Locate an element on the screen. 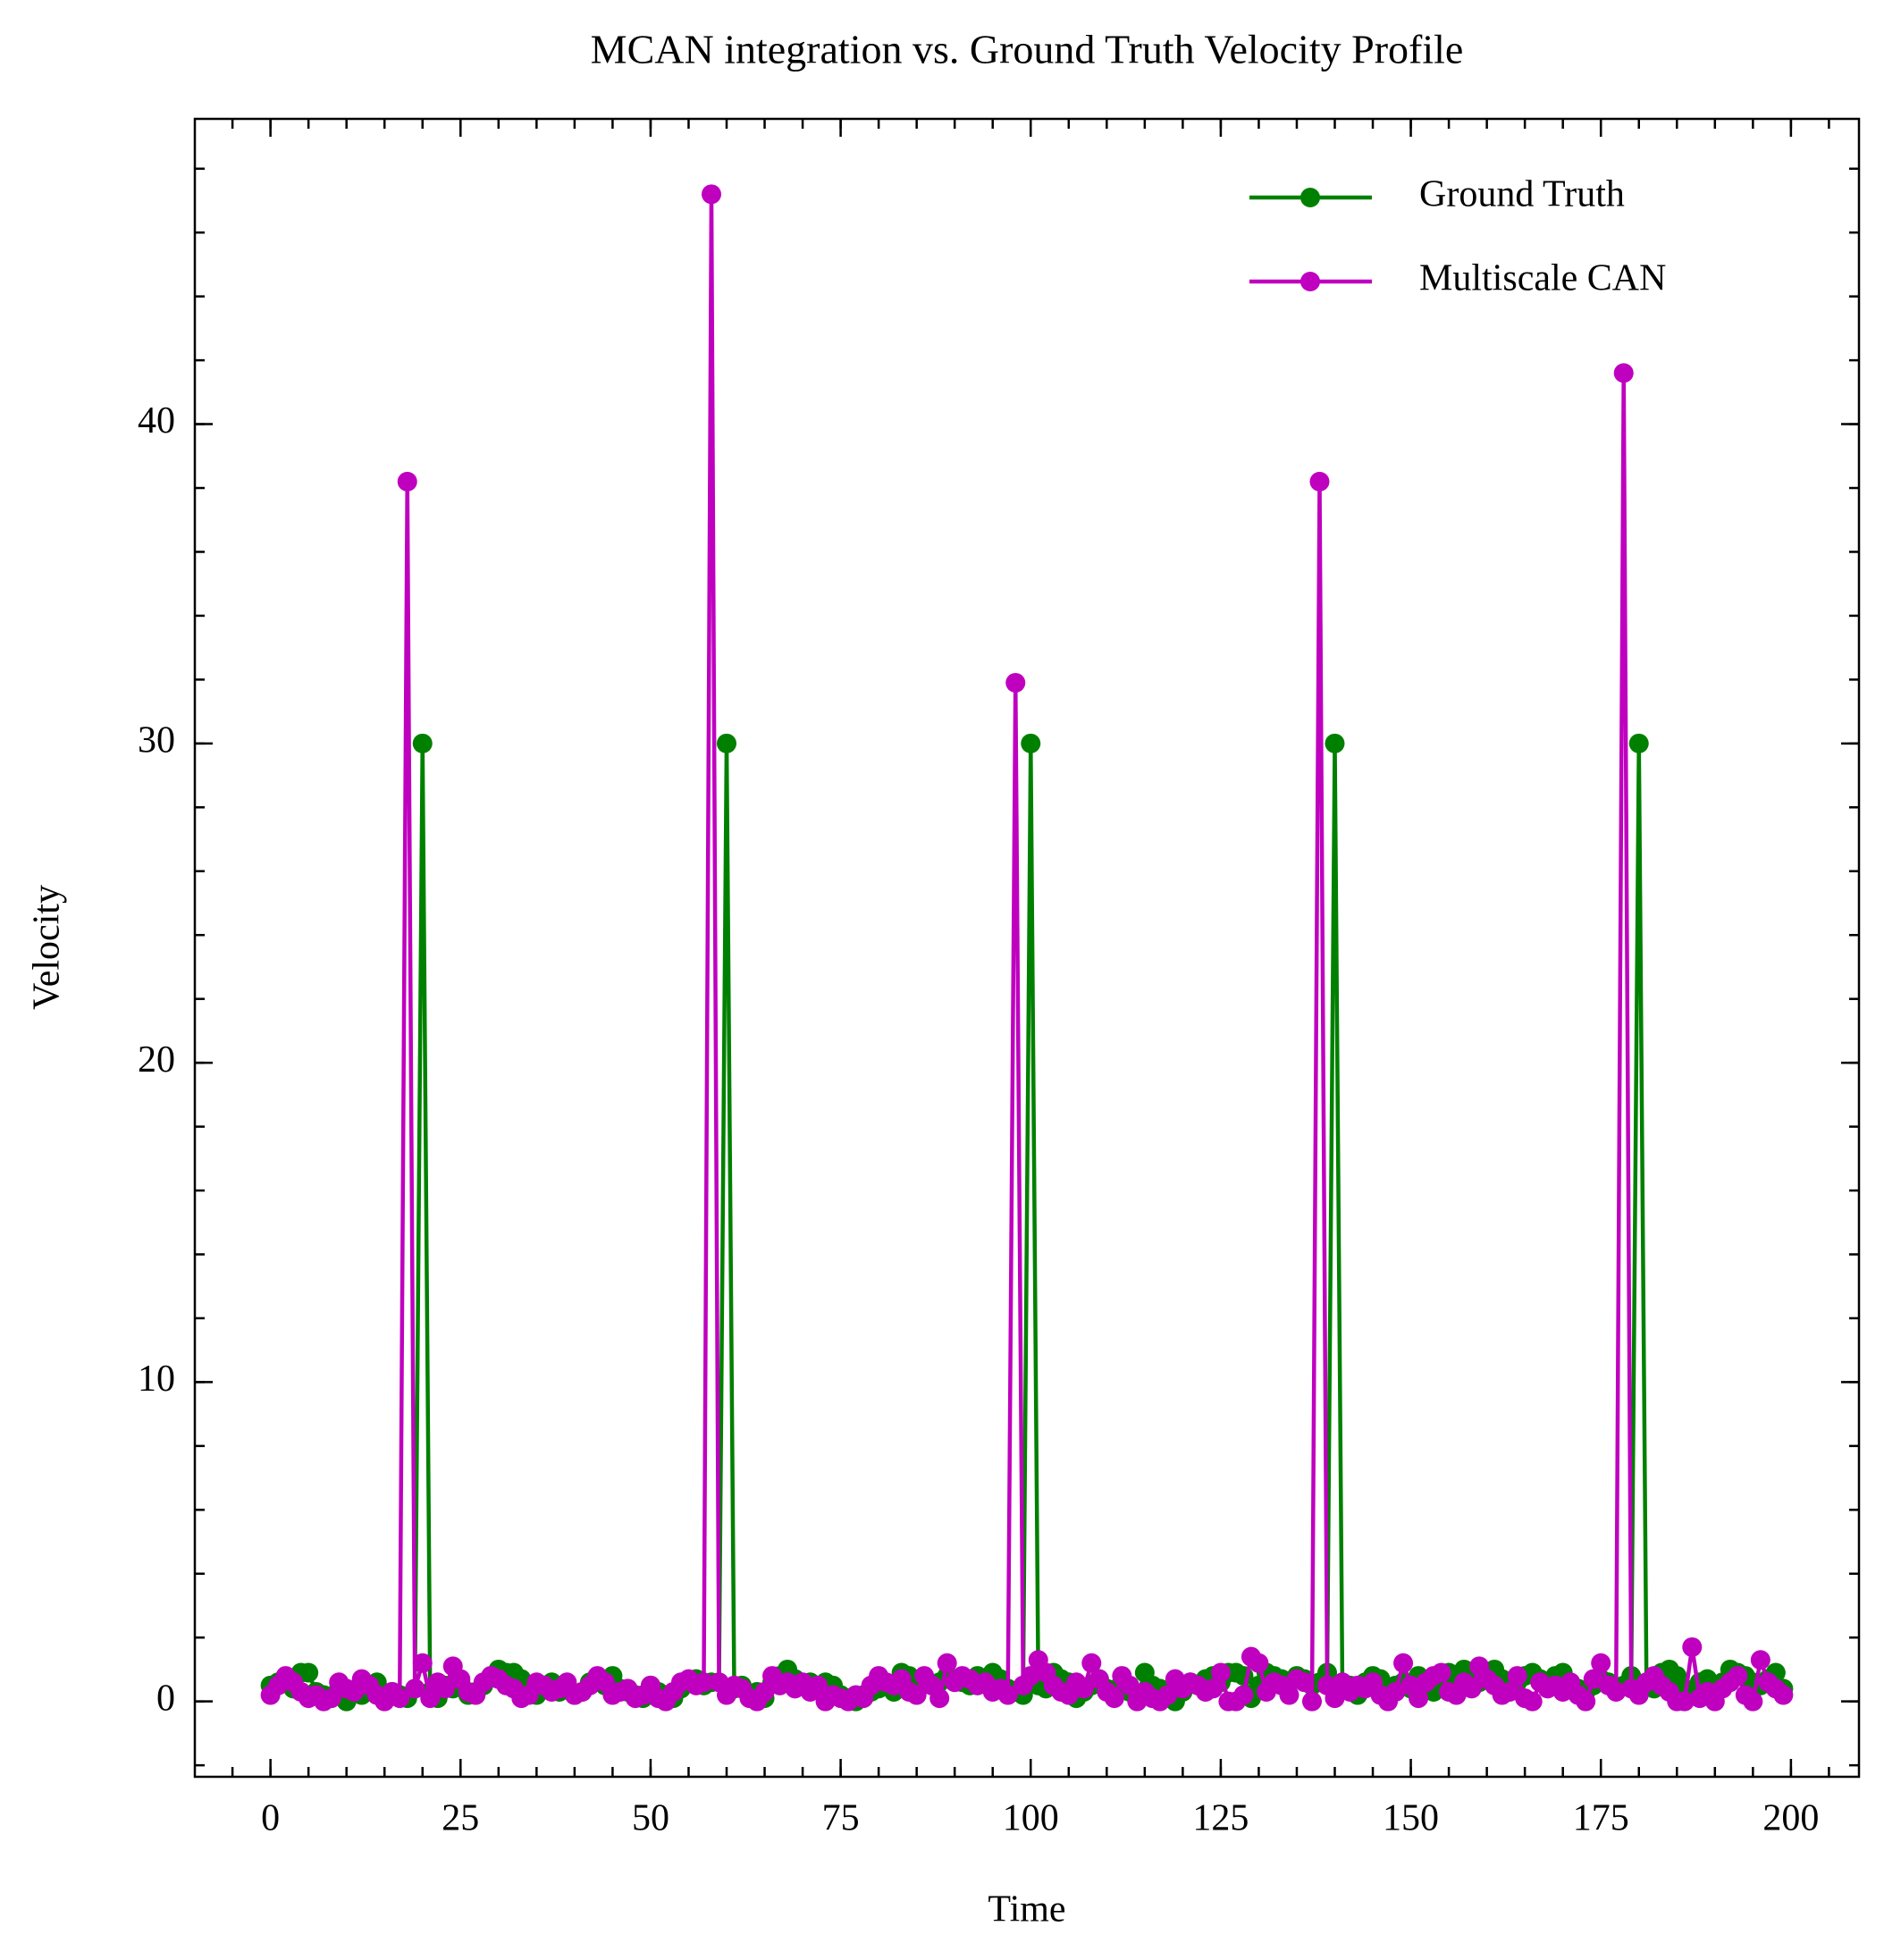 This screenshot has width=1884, height=1960. y-tick-label: 10 is located at coordinates (156, 1379).